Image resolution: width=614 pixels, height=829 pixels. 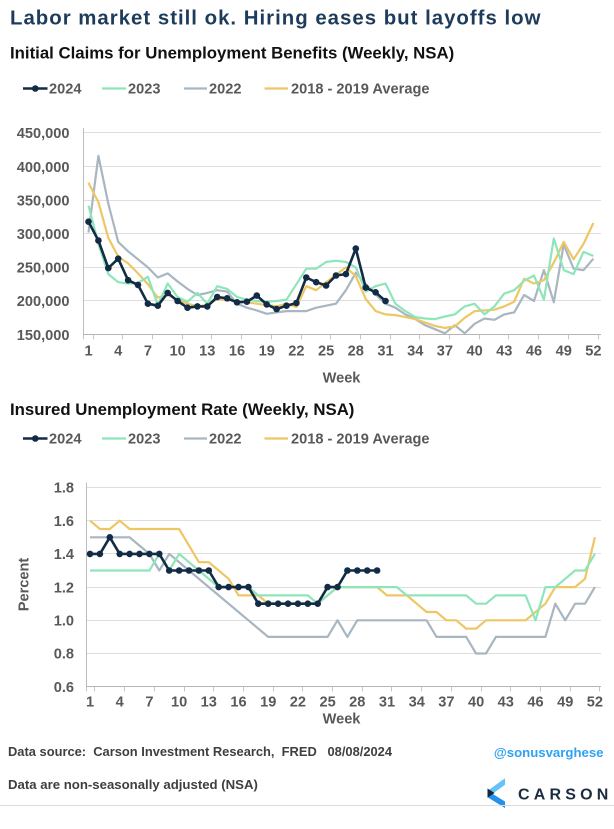 I want to click on svg-text: 1.4, so click(x=64, y=555).